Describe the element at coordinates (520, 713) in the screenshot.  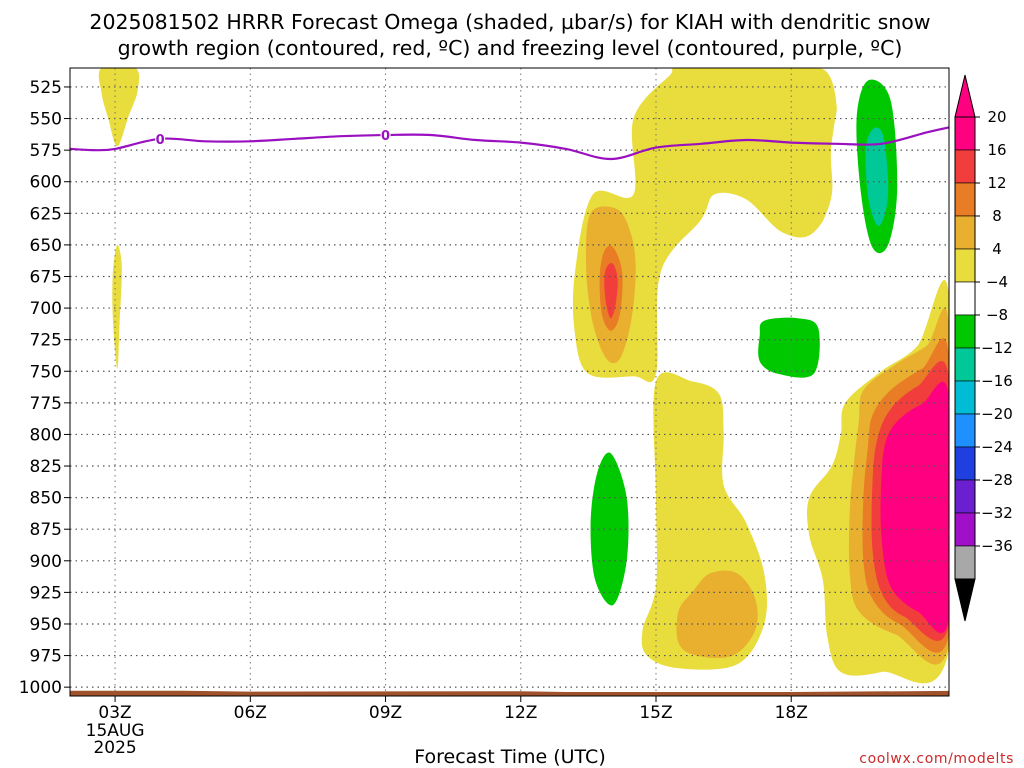
I see `x-tick-label-12Z: 12Z` at that location.